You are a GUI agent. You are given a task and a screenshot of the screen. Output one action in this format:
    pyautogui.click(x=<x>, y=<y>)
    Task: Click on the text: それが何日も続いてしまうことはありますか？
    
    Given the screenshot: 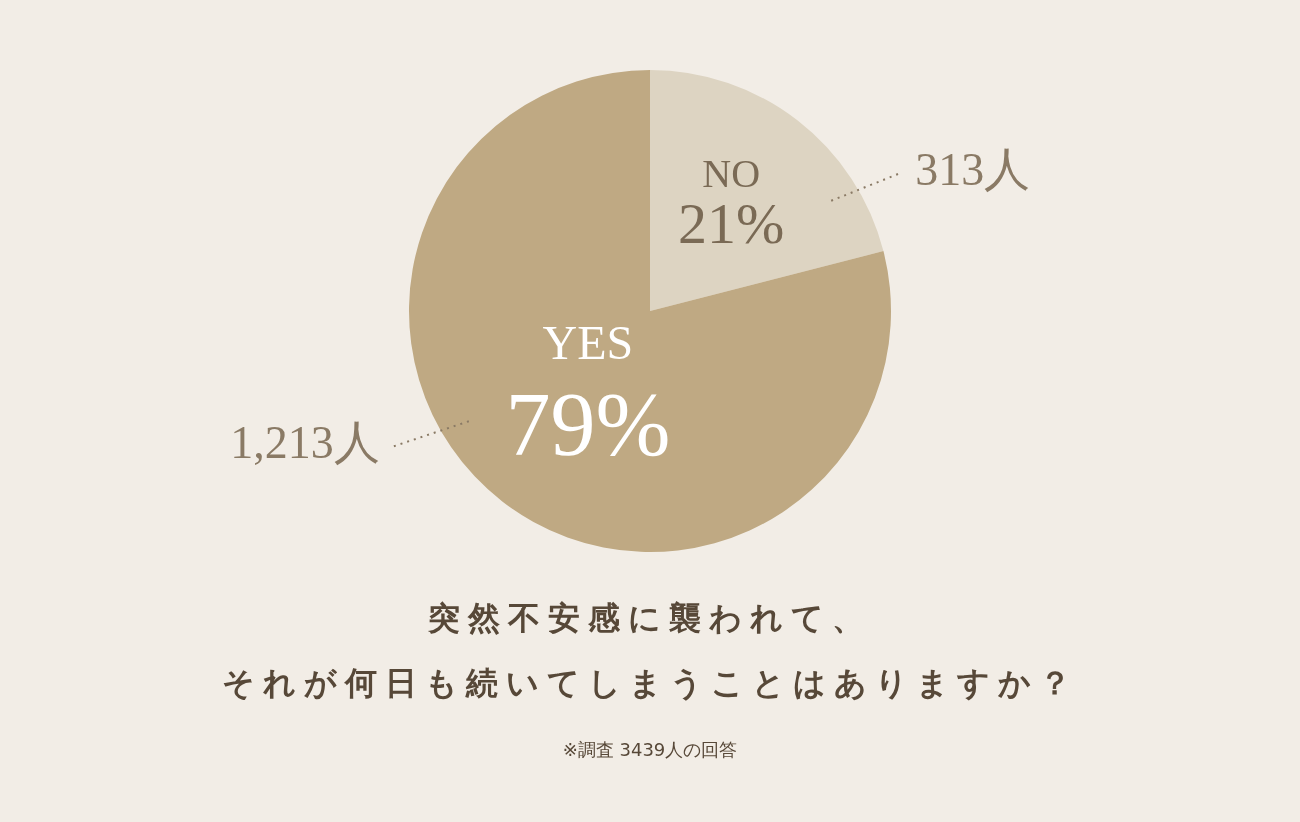 What is the action you would take?
    pyautogui.click(x=650, y=683)
    